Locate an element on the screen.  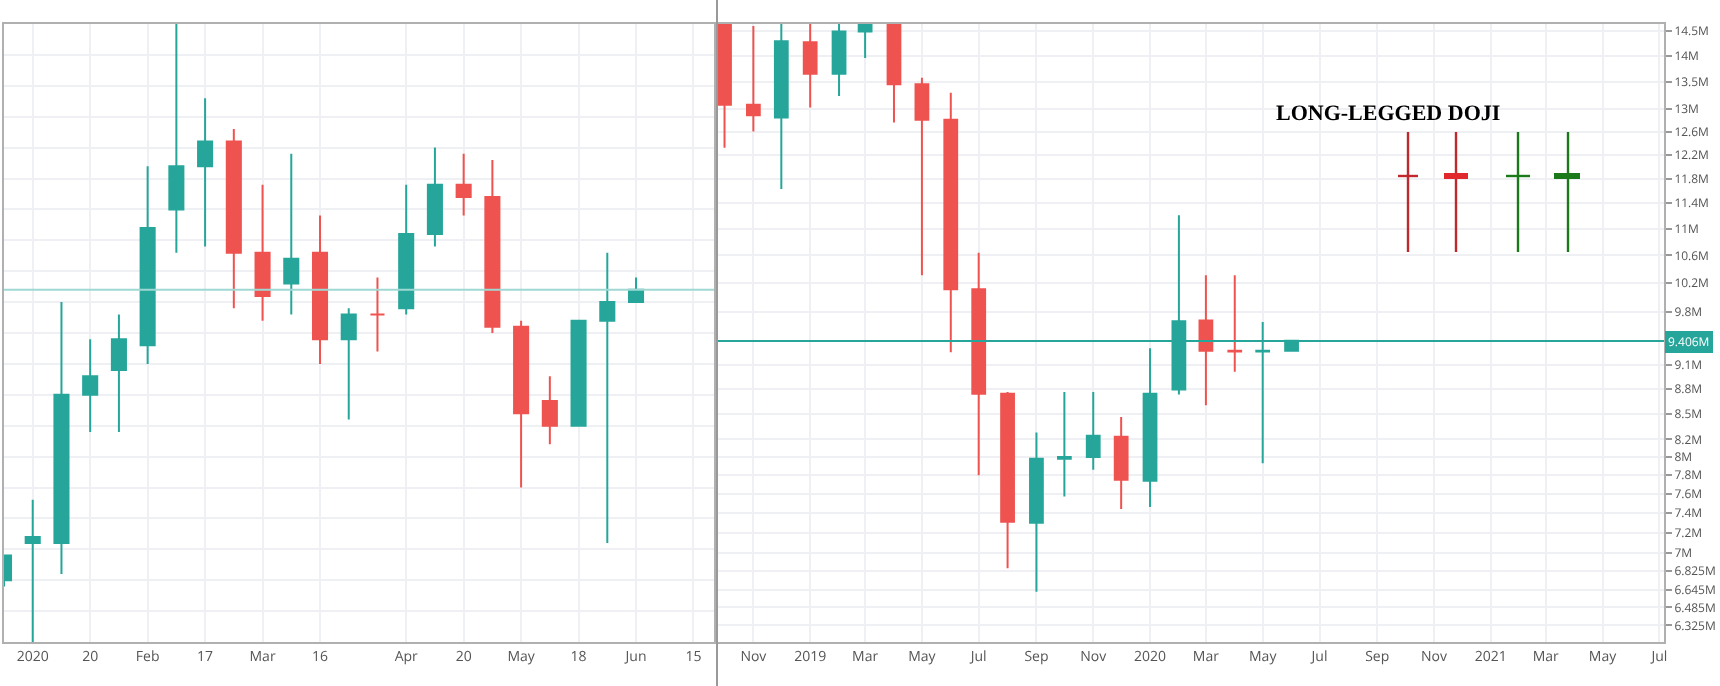
annotation: LONG-LEGGED DOJI is located at coordinates (1388, 114).